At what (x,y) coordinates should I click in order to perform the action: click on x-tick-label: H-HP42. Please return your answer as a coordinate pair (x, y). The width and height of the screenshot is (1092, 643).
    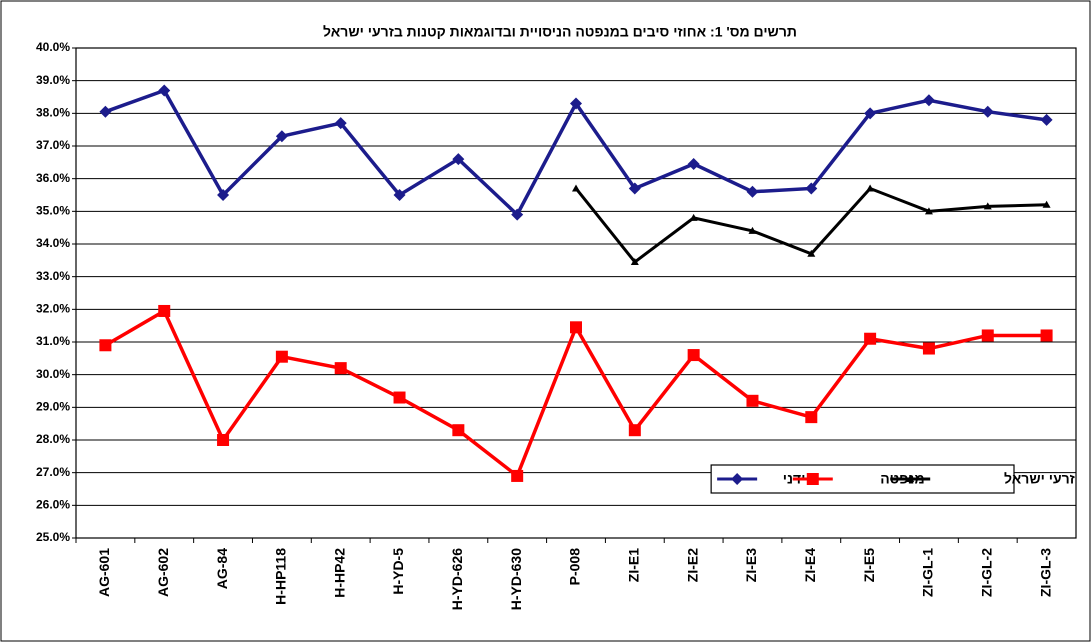
    Looking at the image, I should click on (339, 573).